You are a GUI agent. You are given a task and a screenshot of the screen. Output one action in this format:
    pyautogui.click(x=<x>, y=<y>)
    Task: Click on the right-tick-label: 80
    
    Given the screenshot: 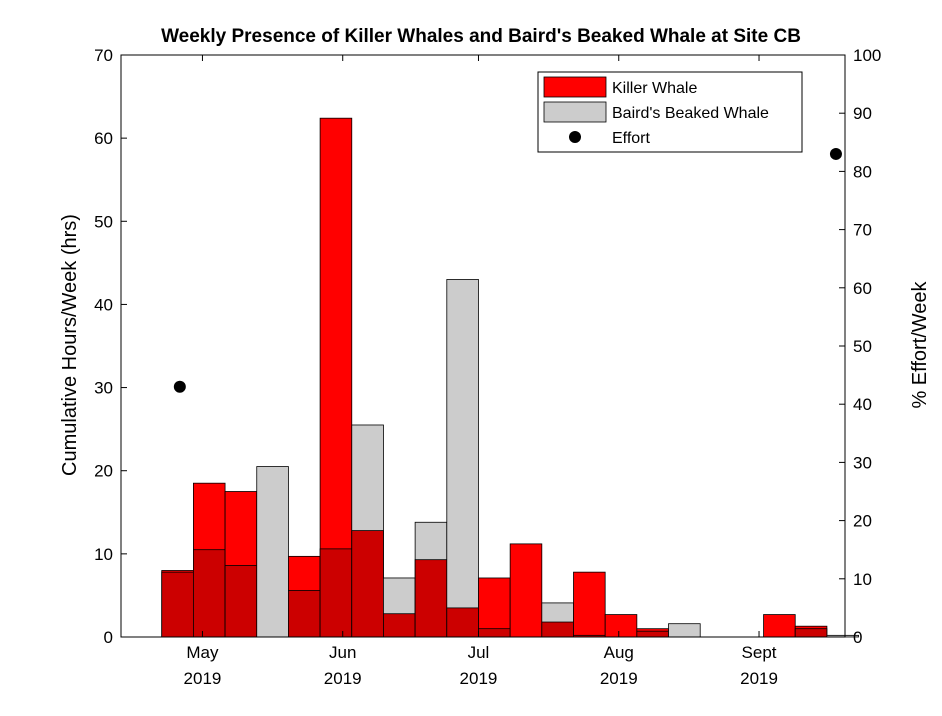 What is the action you would take?
    pyautogui.click(x=862, y=171)
    